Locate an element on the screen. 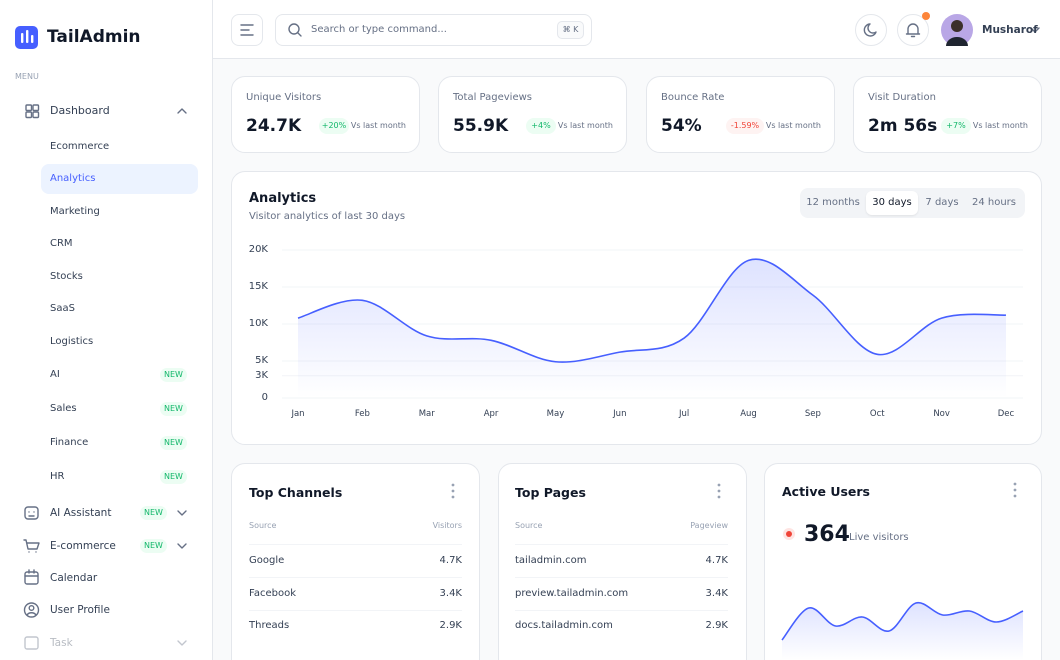  submenu-item: SaaS is located at coordinates (62, 308).